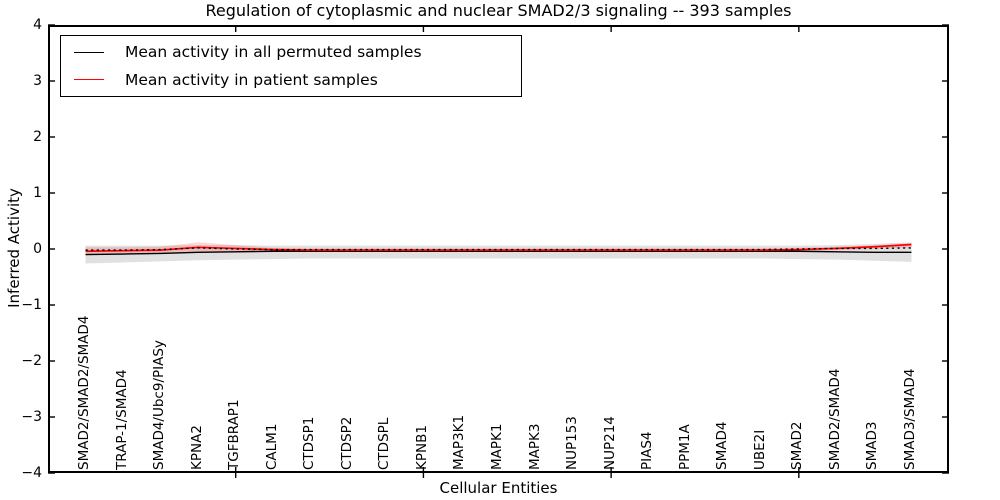 Image resolution: width=1000 pixels, height=500 pixels. Describe the element at coordinates (647, 450) in the screenshot. I see `x-category-label: PIAS4` at that location.